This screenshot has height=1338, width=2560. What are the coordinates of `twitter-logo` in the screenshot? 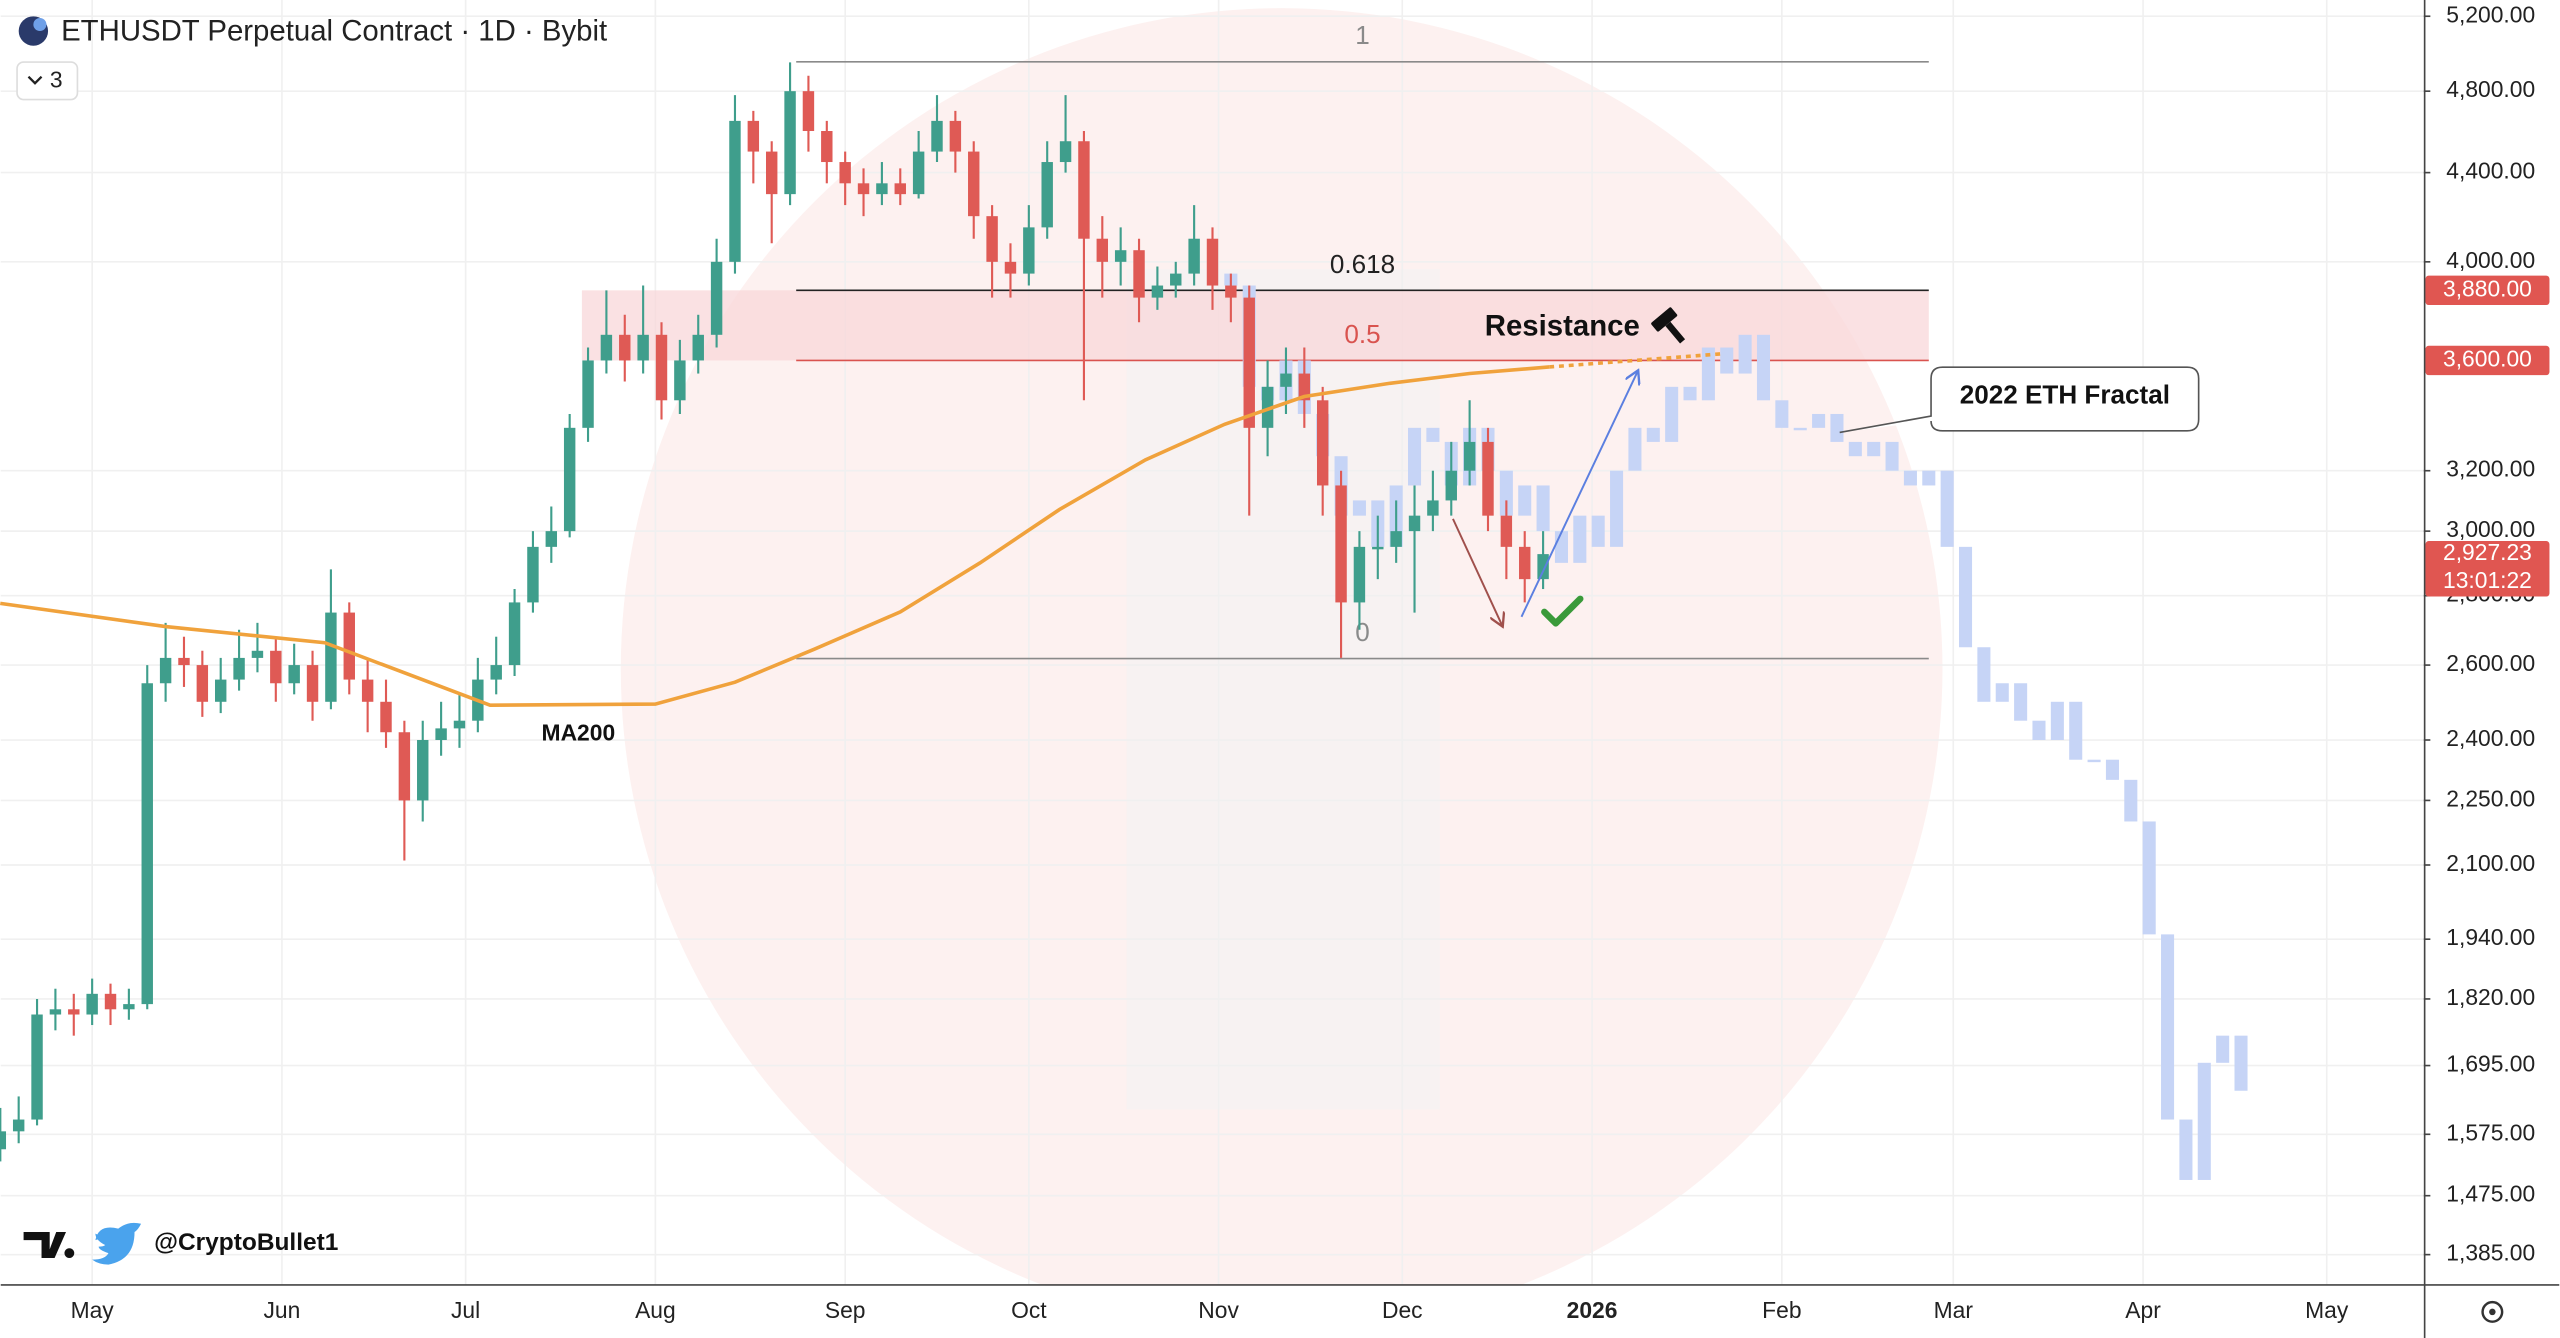 It's located at (117, 1243).